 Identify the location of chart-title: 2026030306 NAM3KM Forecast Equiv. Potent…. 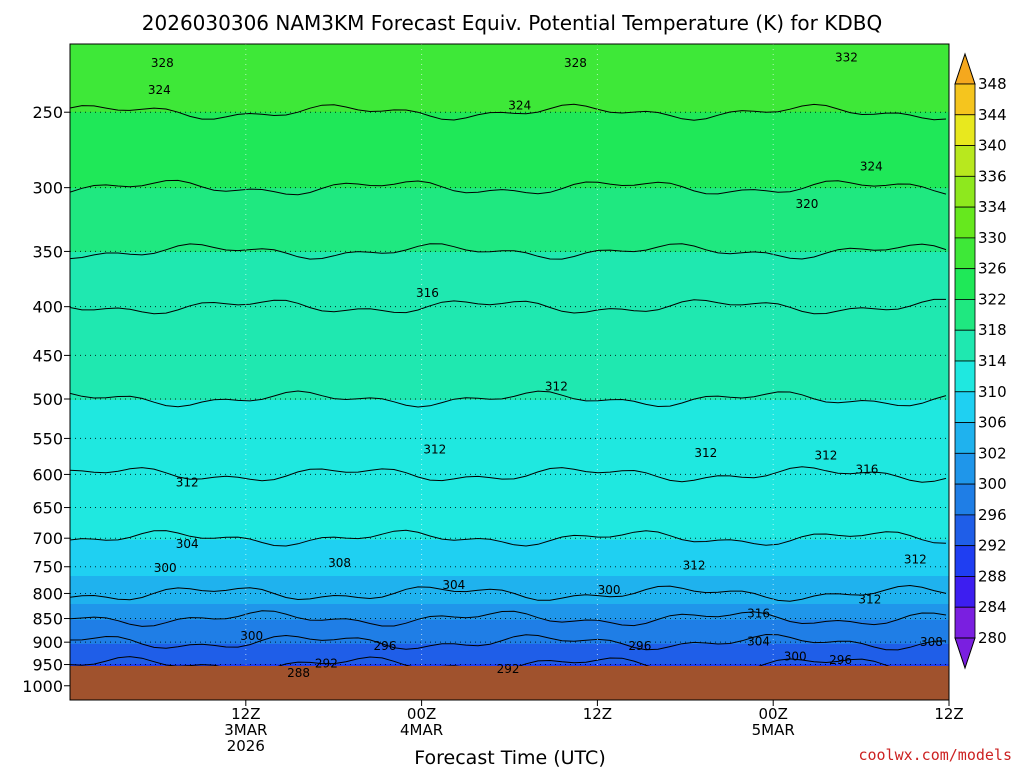
(512, 23).